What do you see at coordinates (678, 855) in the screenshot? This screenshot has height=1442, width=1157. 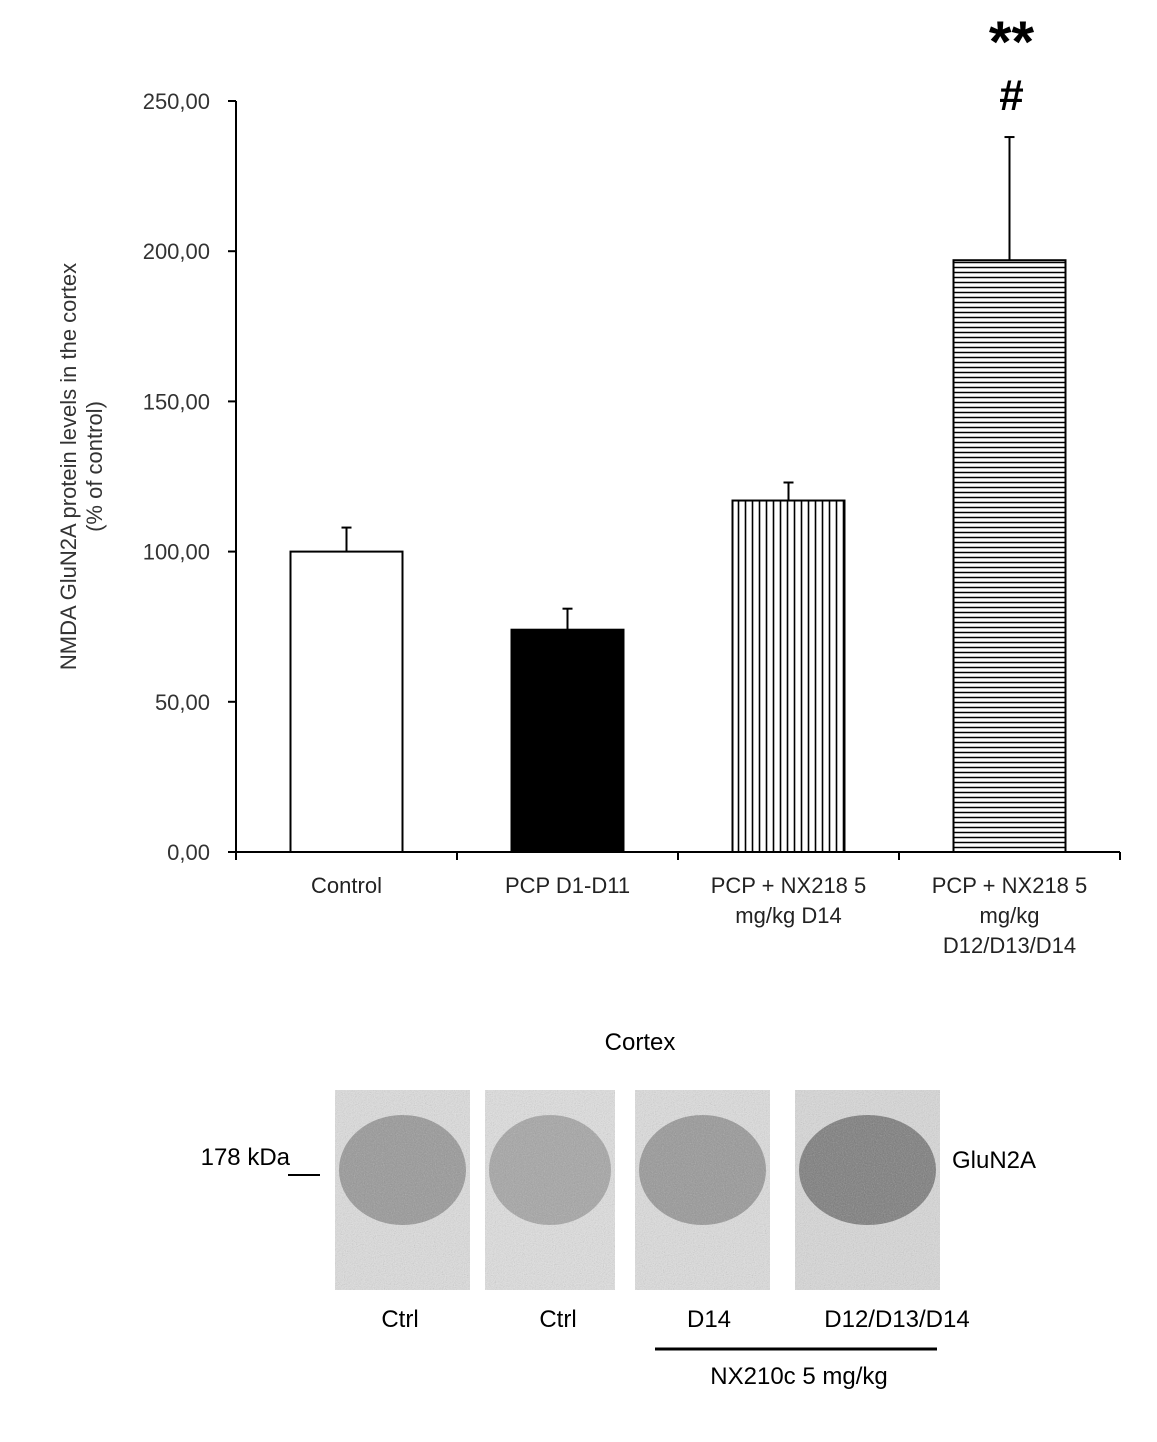 I see `x-axis` at bounding box center [678, 855].